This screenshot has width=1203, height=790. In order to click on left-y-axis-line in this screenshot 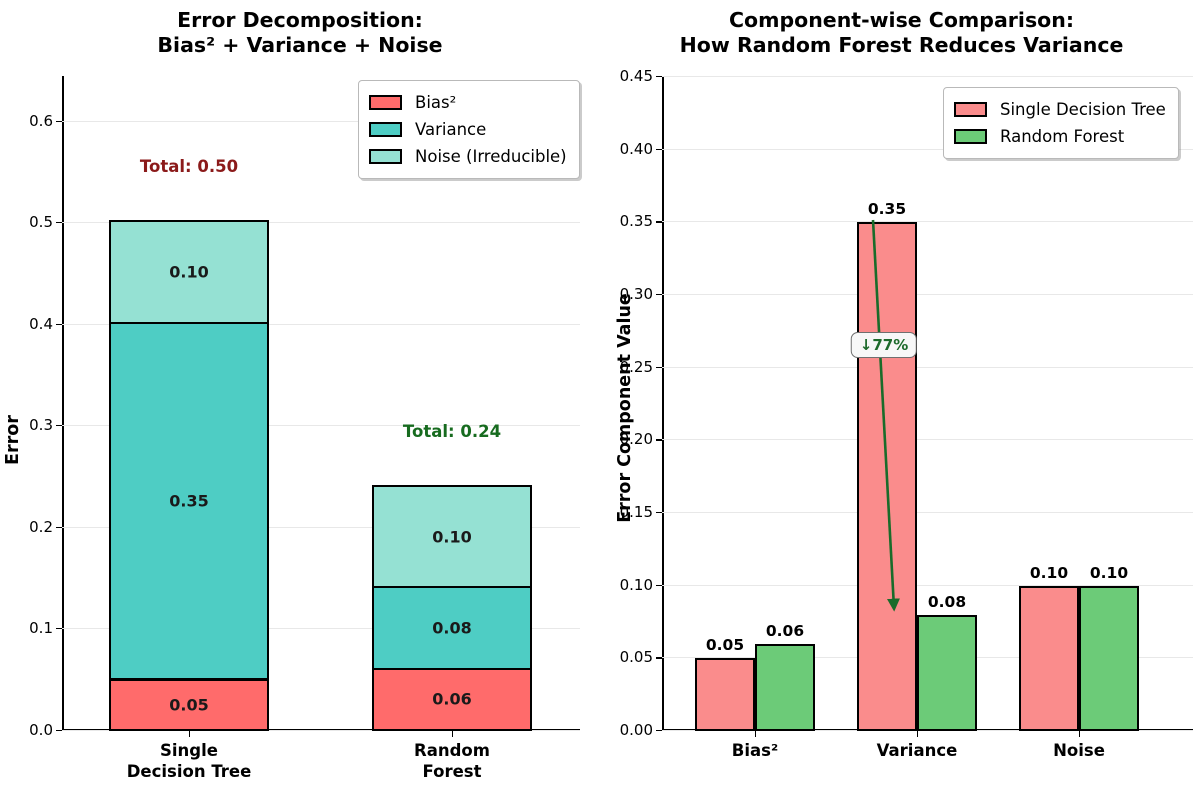, I will do `click(63, 403)`.